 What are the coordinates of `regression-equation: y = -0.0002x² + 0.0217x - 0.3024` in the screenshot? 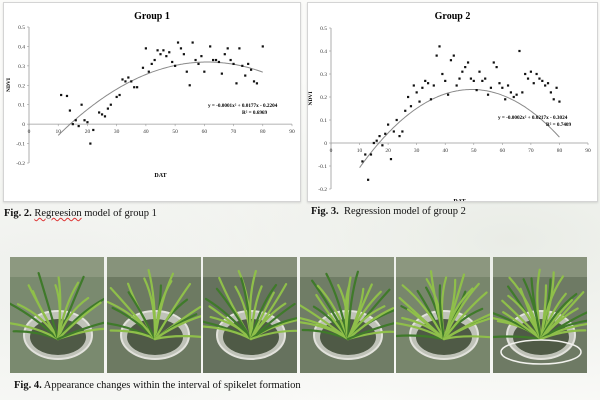 It's located at (533, 118).